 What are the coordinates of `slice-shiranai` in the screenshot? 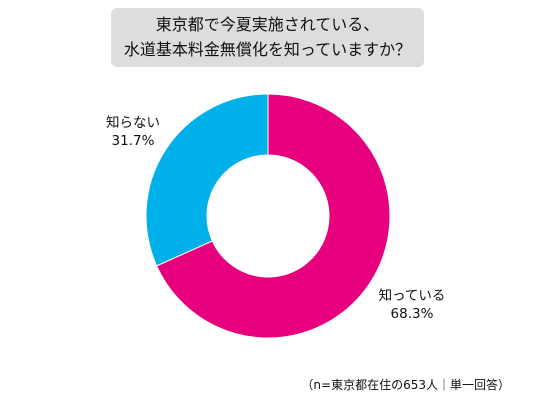 It's located at (207, 180).